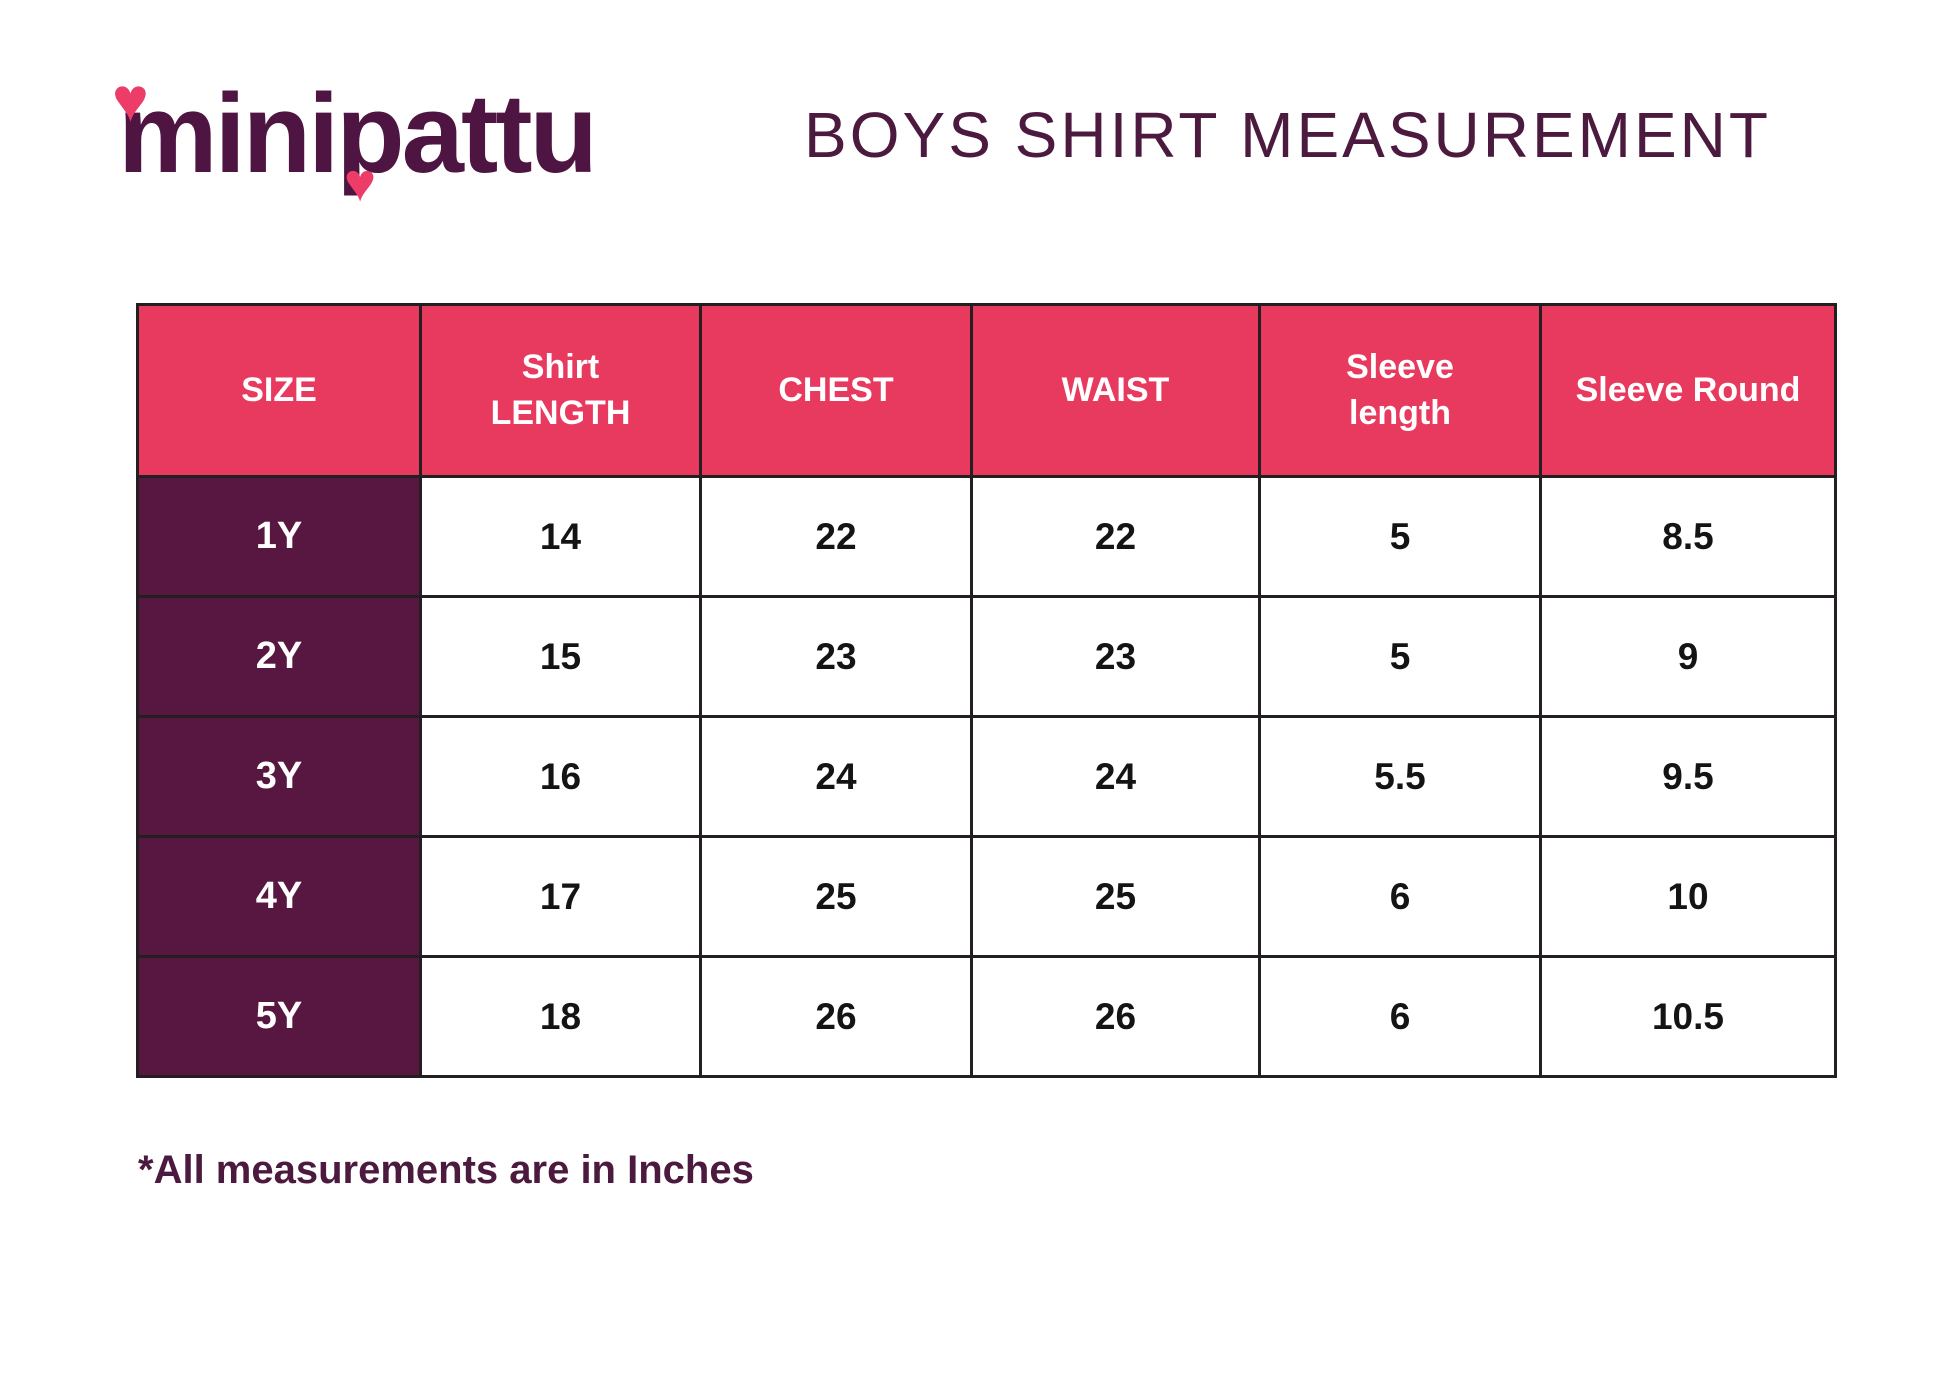  Describe the element at coordinates (358, 133) in the screenshot. I see `brand-logo-text: minipattu` at that location.